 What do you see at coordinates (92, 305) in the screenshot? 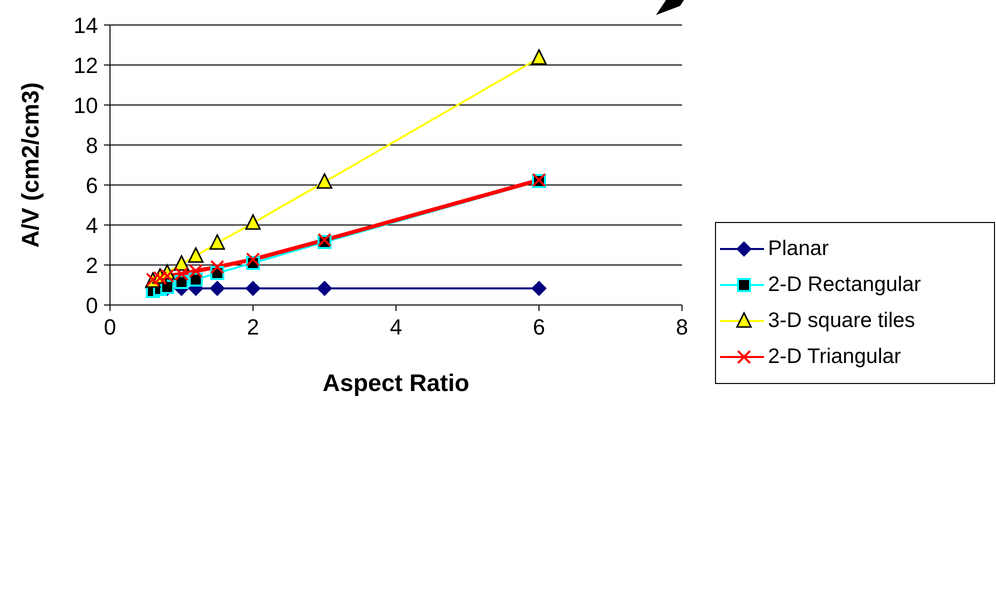
I see `y-tick-label: 0` at bounding box center [92, 305].